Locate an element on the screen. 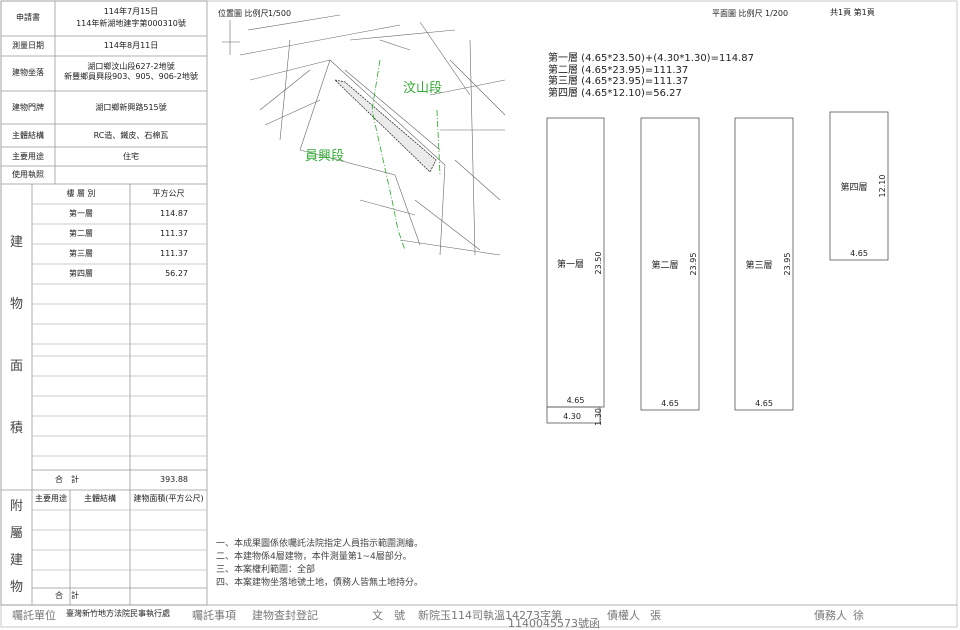 The height and width of the screenshot is (630, 960). value: RC造、鐵皮、石棉瓦 is located at coordinates (131, 135).